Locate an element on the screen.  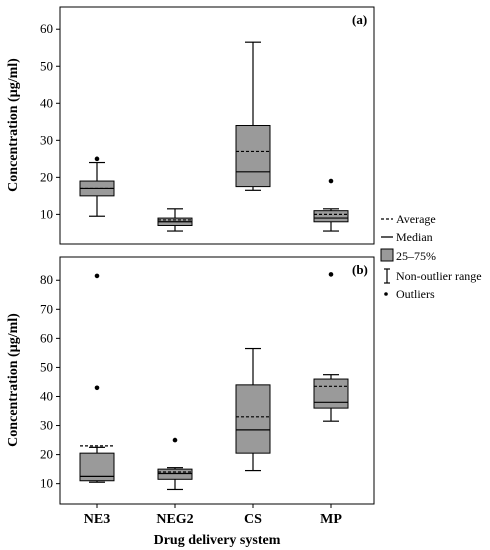
x-axis-label: Drug delivery system is located at coordinates (217, 540).